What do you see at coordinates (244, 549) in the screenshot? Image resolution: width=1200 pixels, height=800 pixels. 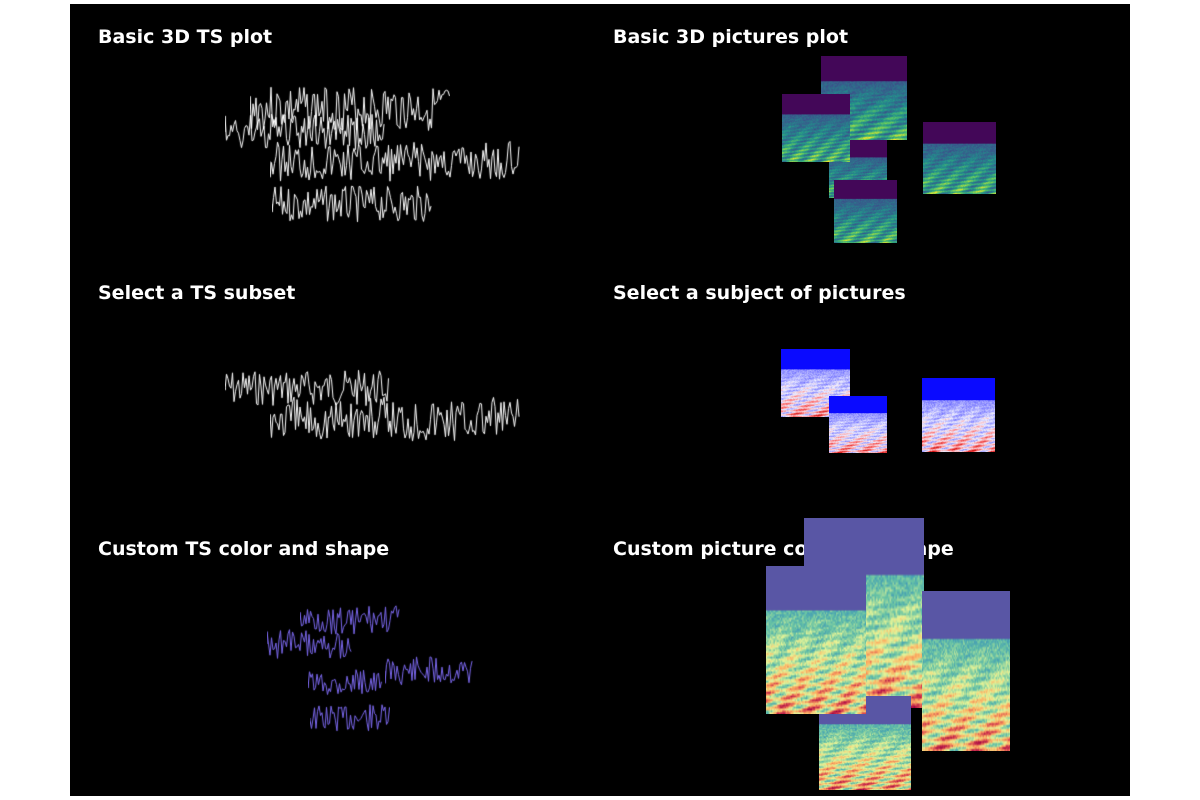 I see `panel-title: Custom TS color and shape` at bounding box center [244, 549].